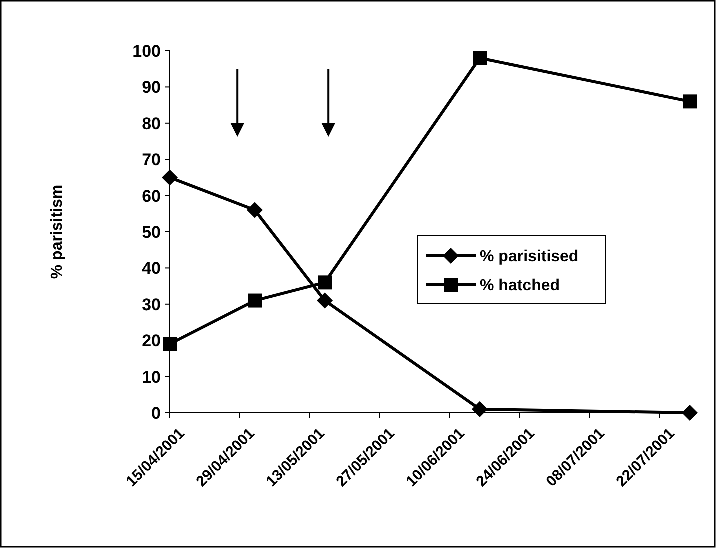 The height and width of the screenshot is (548, 716). Describe the element at coordinates (151, 304) in the screenshot. I see `y-tick-label: 30` at that location.